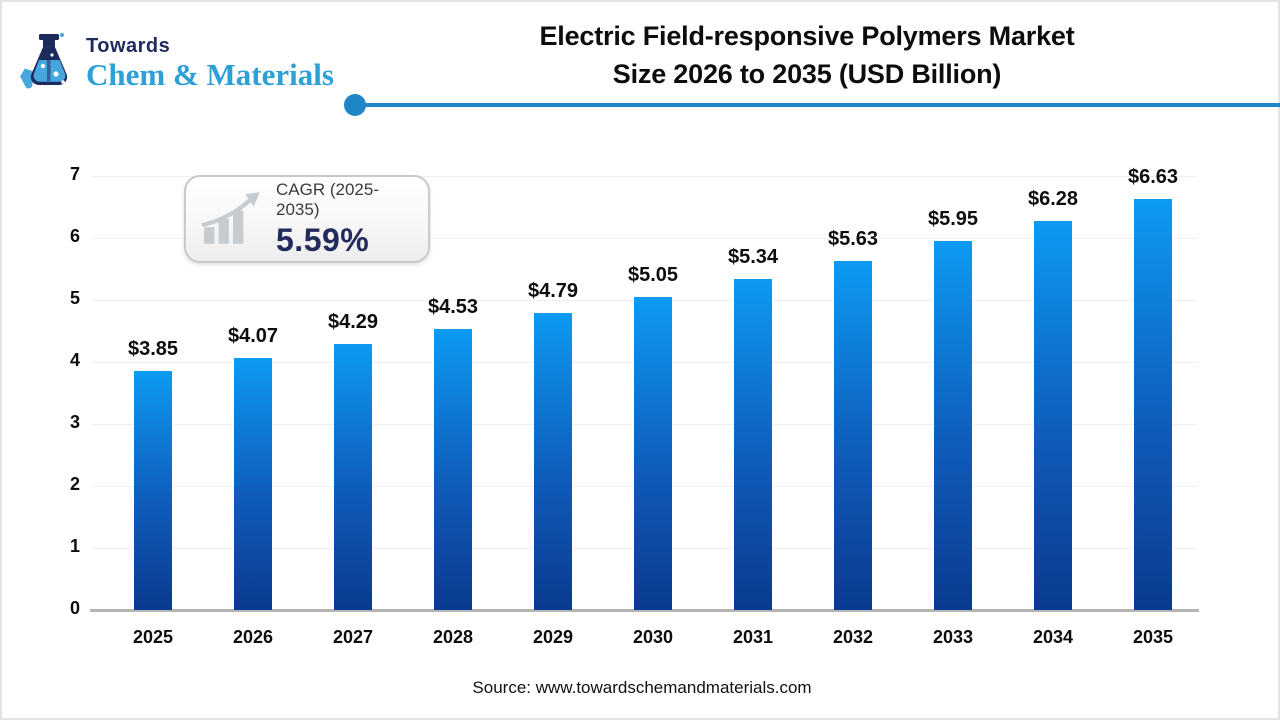  What do you see at coordinates (853, 435) in the screenshot?
I see `bar-2032` at bounding box center [853, 435].